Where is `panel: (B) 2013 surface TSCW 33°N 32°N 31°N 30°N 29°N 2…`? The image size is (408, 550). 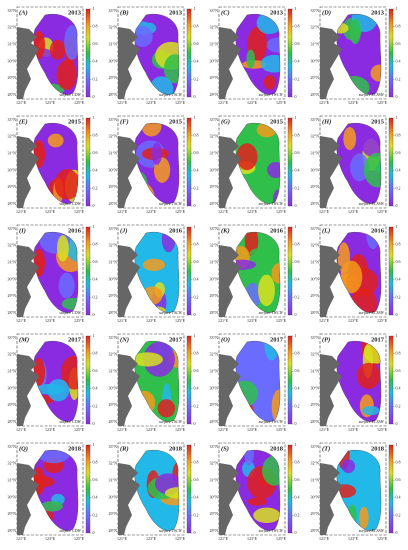 panel: (B) 2013 surface TSCW 33°N 32°N 31°N 30°N 29°N 2… is located at coordinates (154, 55).